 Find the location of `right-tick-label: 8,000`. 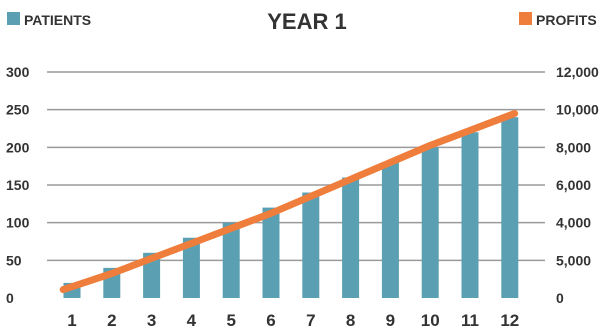

right-tick-label: 8,000 is located at coordinates (573, 147).